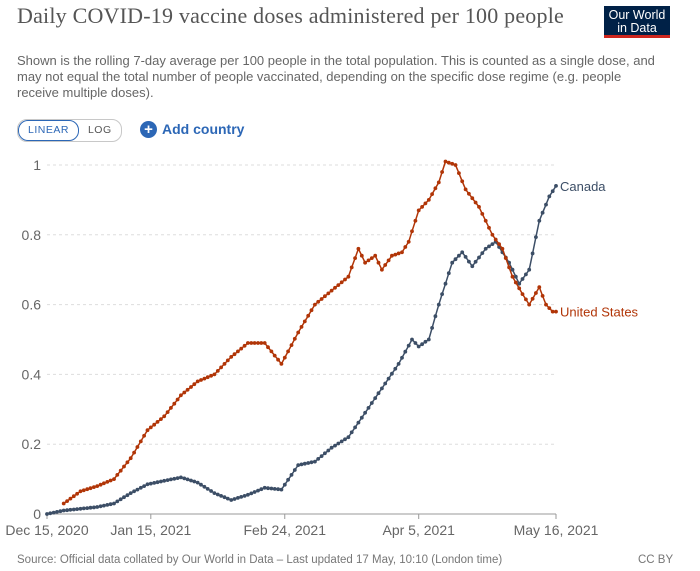  What do you see at coordinates (99, 130) in the screenshot?
I see `log-scale-button: LOG` at bounding box center [99, 130].